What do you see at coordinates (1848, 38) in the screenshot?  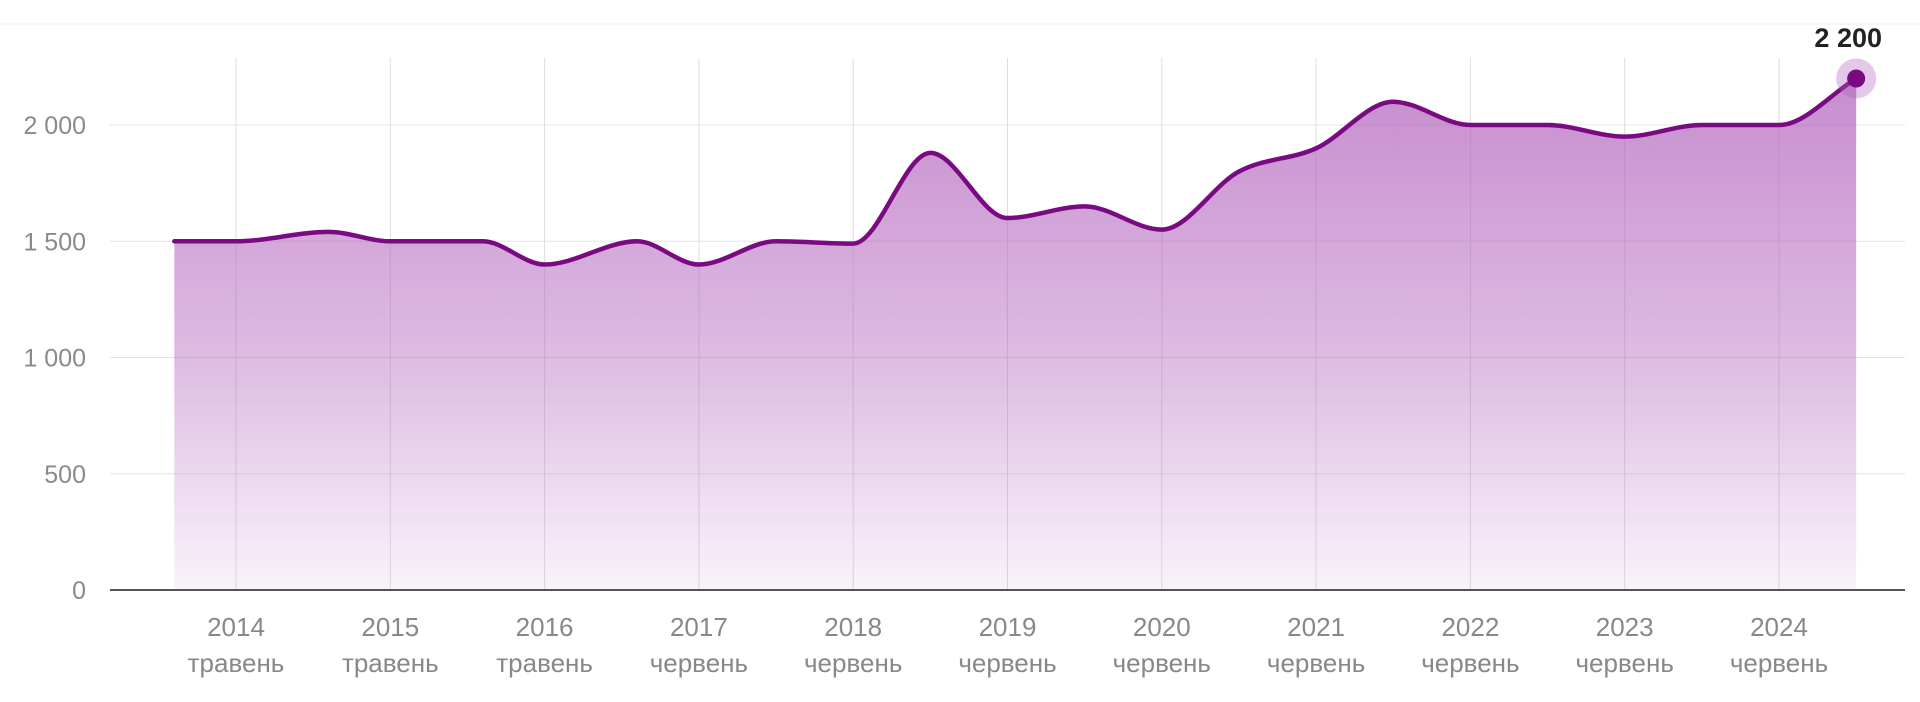 I see `end-point-value-label: 2 200` at bounding box center [1848, 38].